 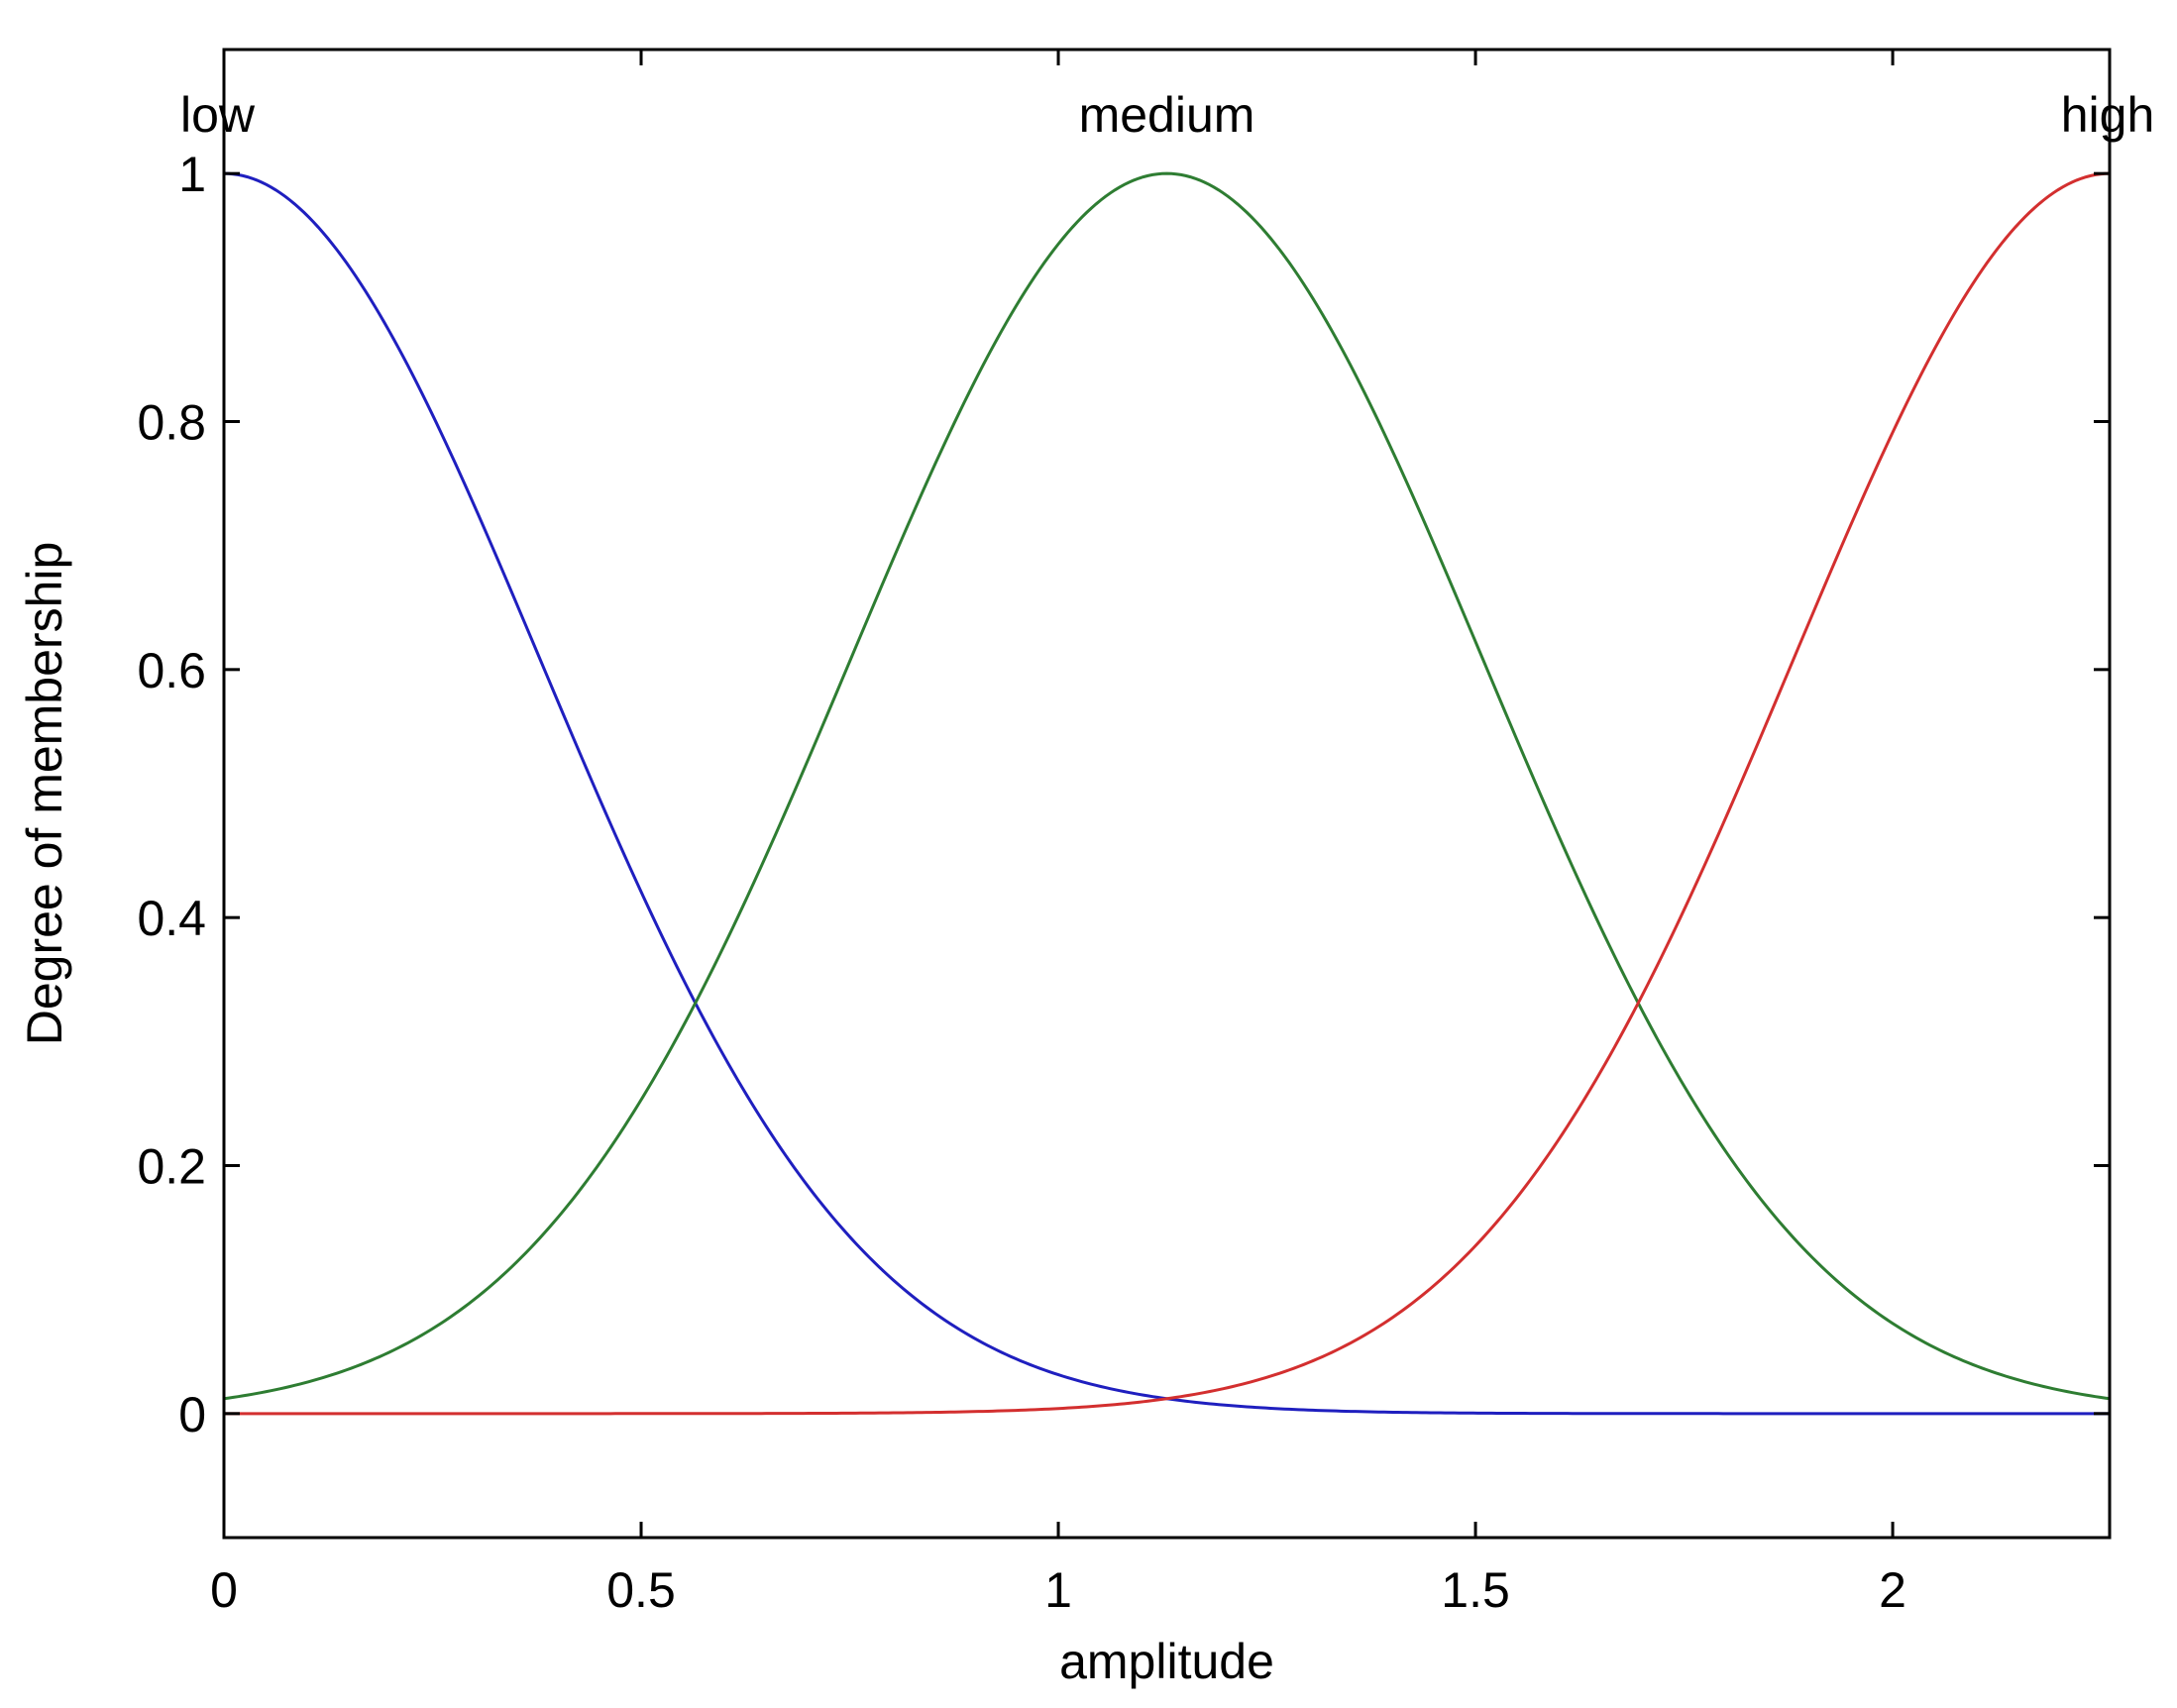 I want to click on x-tick-label: 0.5, so click(x=641, y=1590).